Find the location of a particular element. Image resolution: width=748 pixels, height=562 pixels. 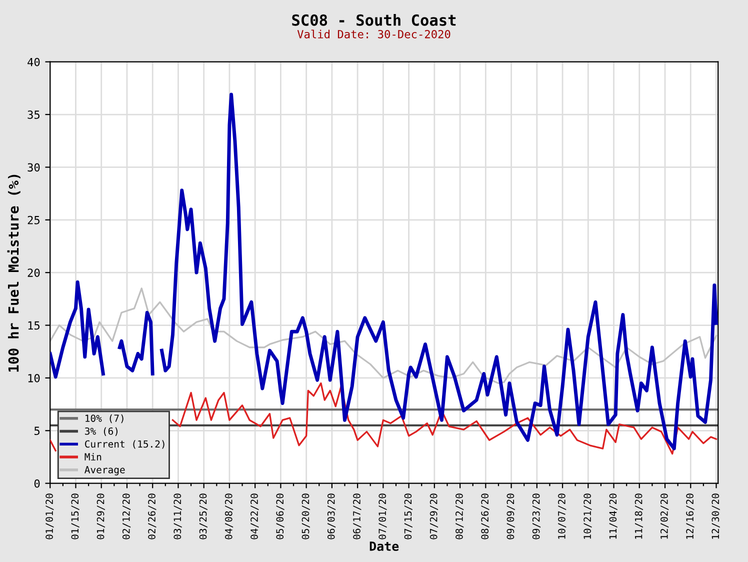

x-tick-label: 12/16/20 is located at coordinates (690, 516).